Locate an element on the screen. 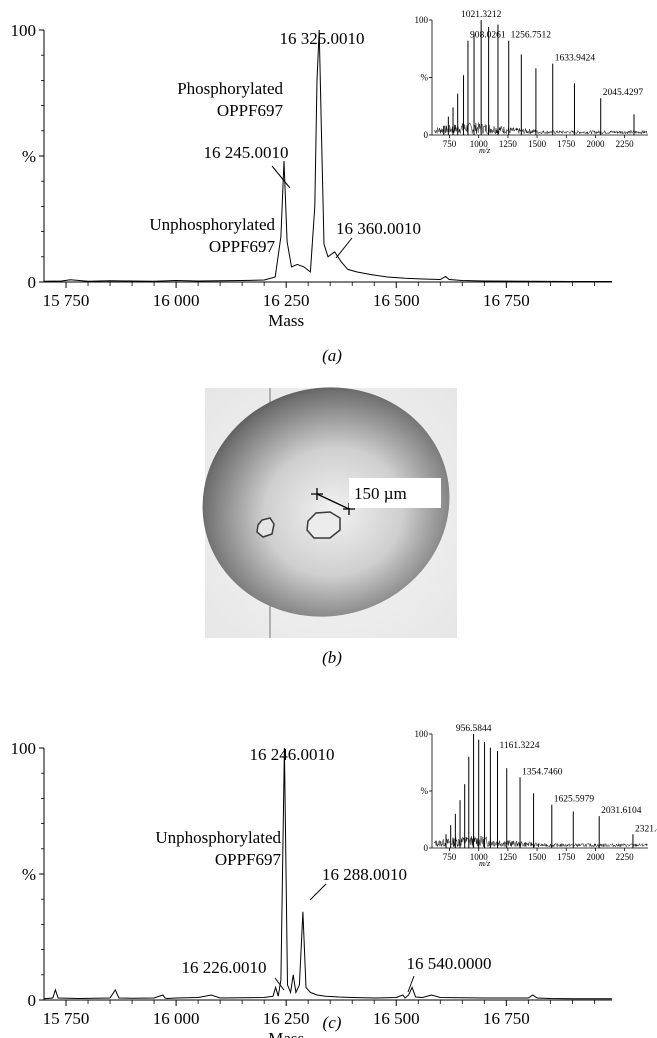 Image resolution: width=657 pixels, height=1038 pixels. svg-text: (b) is located at coordinates (332, 657).